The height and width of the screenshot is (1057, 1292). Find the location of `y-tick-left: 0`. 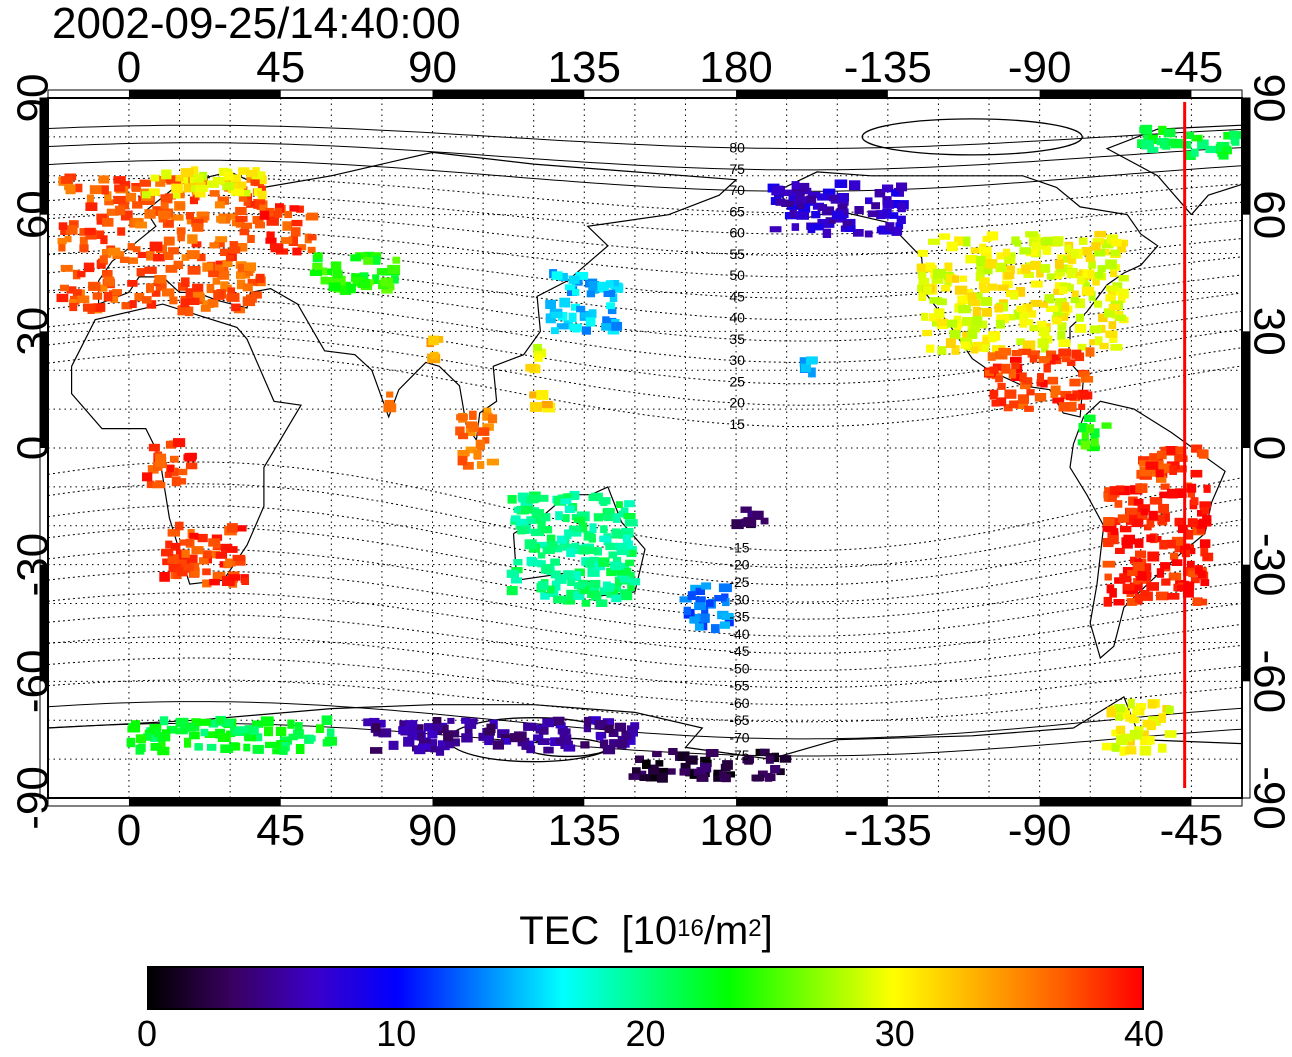

y-tick-left: 0 is located at coordinates (32, 448).